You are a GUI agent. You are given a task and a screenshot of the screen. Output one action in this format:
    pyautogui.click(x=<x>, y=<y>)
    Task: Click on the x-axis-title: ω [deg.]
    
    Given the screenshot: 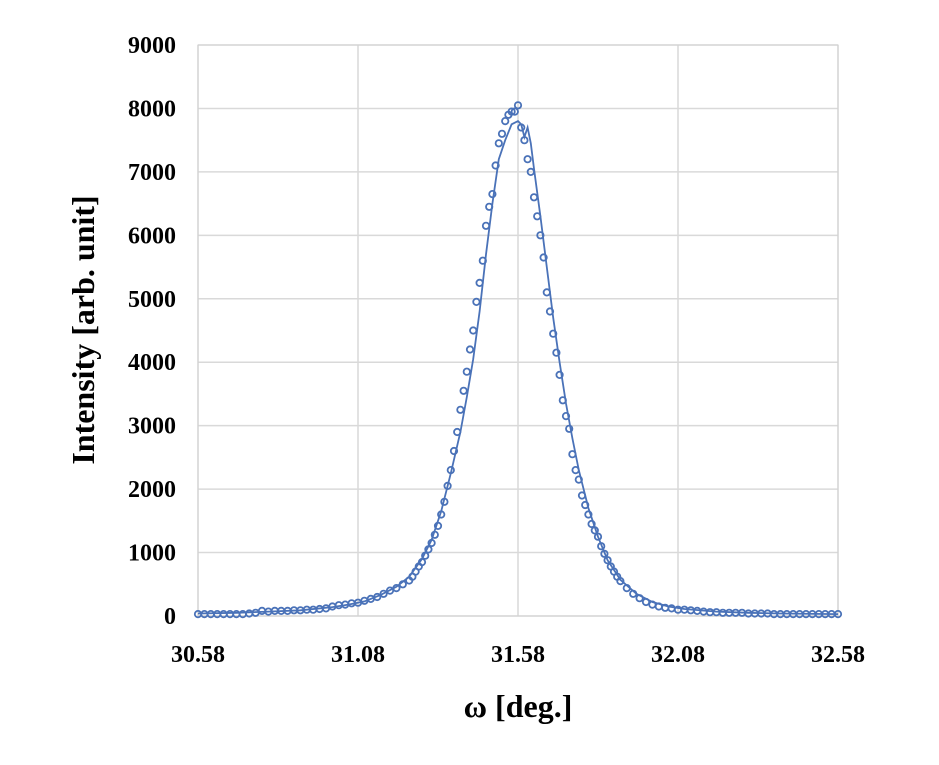 What is the action you would take?
    pyautogui.click(x=518, y=706)
    